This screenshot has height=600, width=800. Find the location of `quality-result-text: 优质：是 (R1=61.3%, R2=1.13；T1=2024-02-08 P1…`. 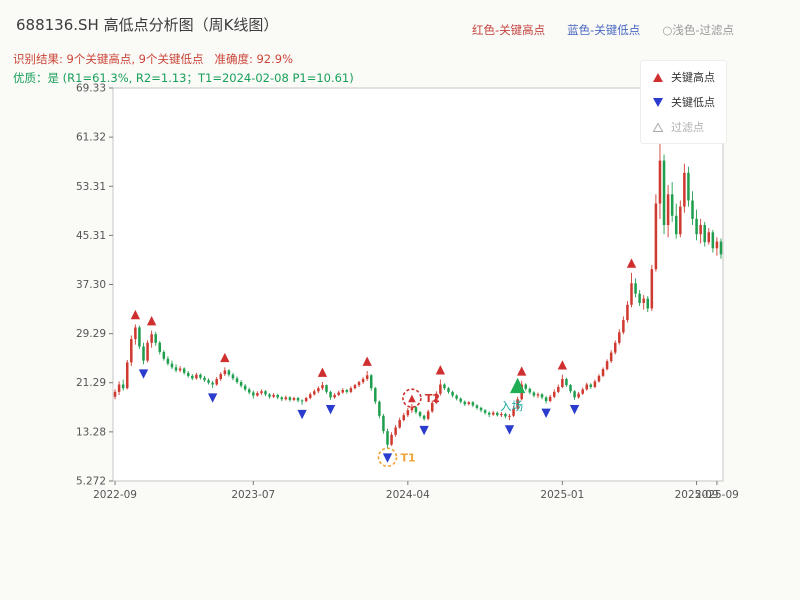

quality-result-text: 优质：是 (R1=61.3%, R2=1.13；T1=2024-02-08 P1… is located at coordinates (183, 78).